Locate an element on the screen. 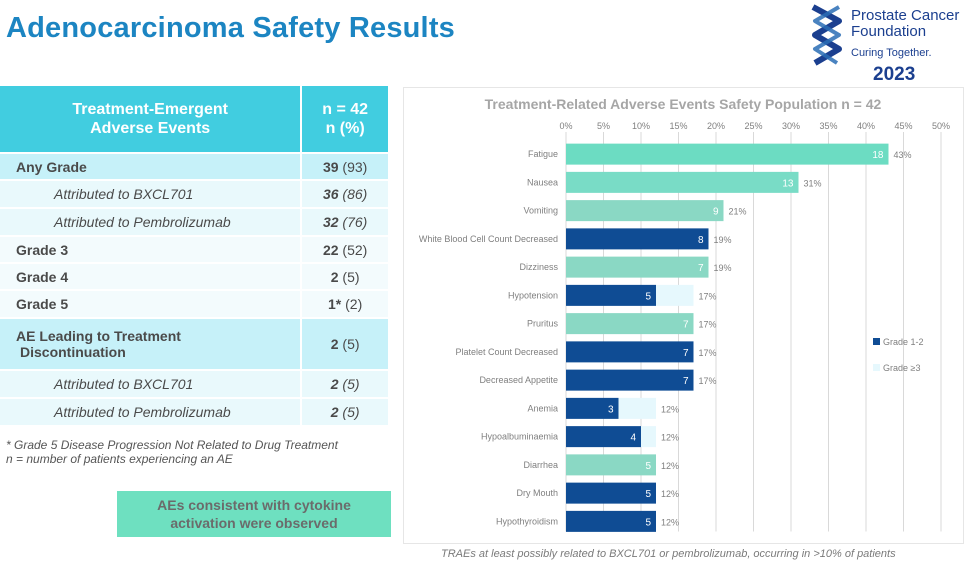 The width and height of the screenshot is (971, 567). category-label: Hypotension is located at coordinates (533, 295).